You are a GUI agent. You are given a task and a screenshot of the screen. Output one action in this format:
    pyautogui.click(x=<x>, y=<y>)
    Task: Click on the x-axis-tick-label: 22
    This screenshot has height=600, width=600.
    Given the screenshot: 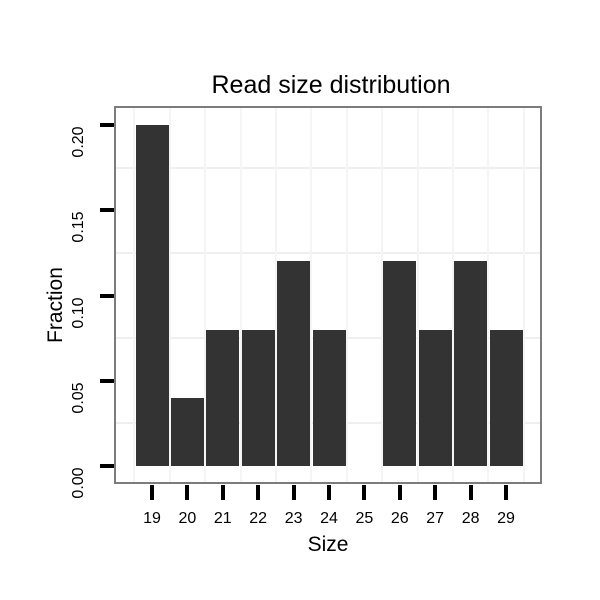 What is the action you would take?
    pyautogui.click(x=258, y=518)
    